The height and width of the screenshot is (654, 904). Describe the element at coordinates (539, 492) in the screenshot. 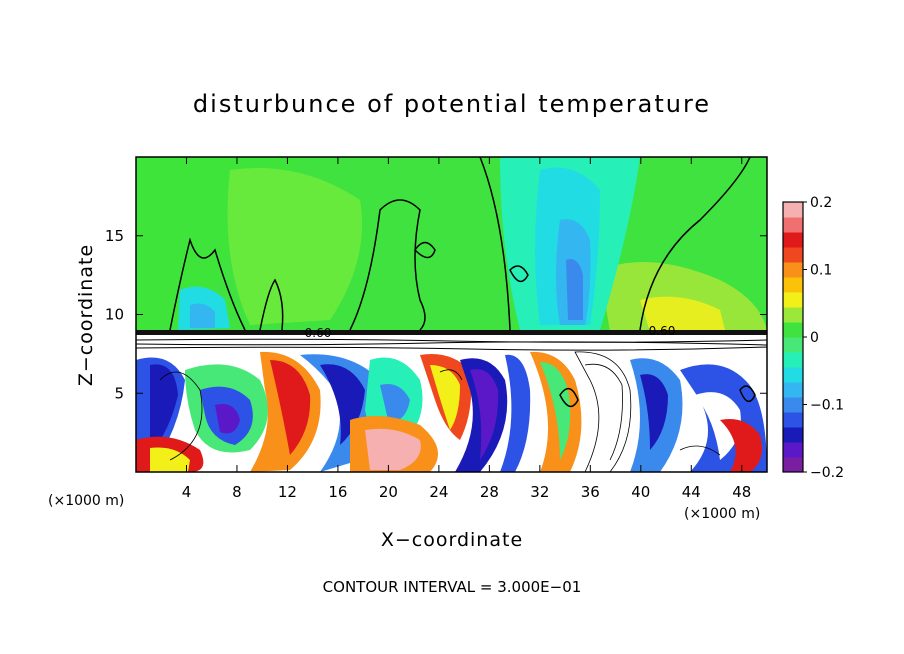

I see `x-tick-label: 32` at that location.